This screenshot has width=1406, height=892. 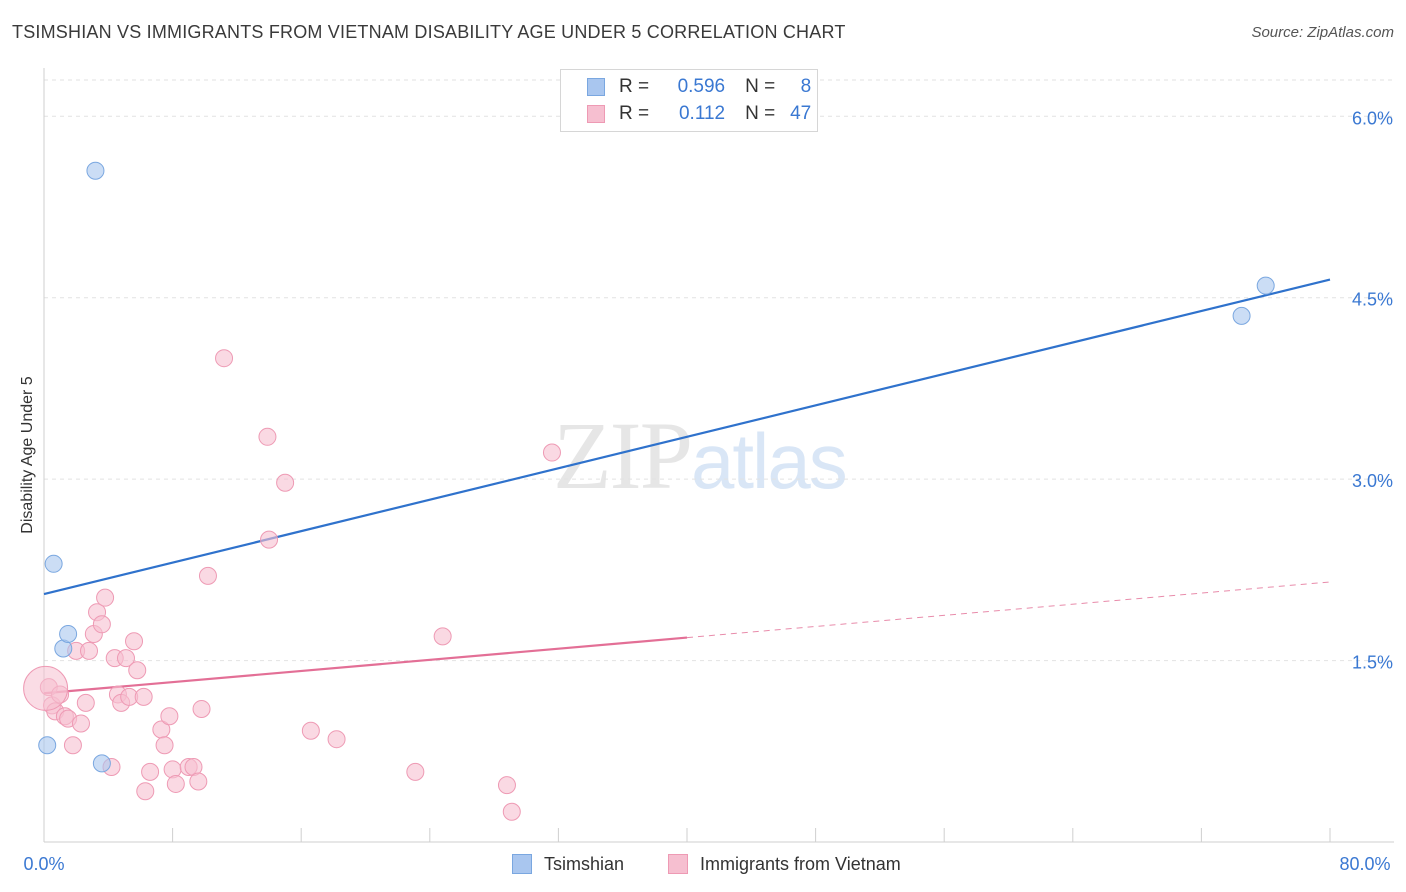 I want to click on y-axis-label: Disability Age Under 5, so click(x=27, y=455).